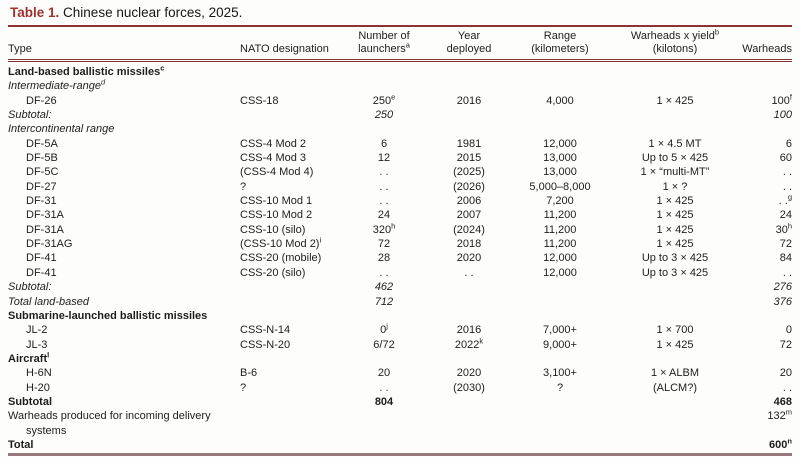  I want to click on table-row: H-20? . . (2030)? (ALCM?) . ., so click(400, 388).